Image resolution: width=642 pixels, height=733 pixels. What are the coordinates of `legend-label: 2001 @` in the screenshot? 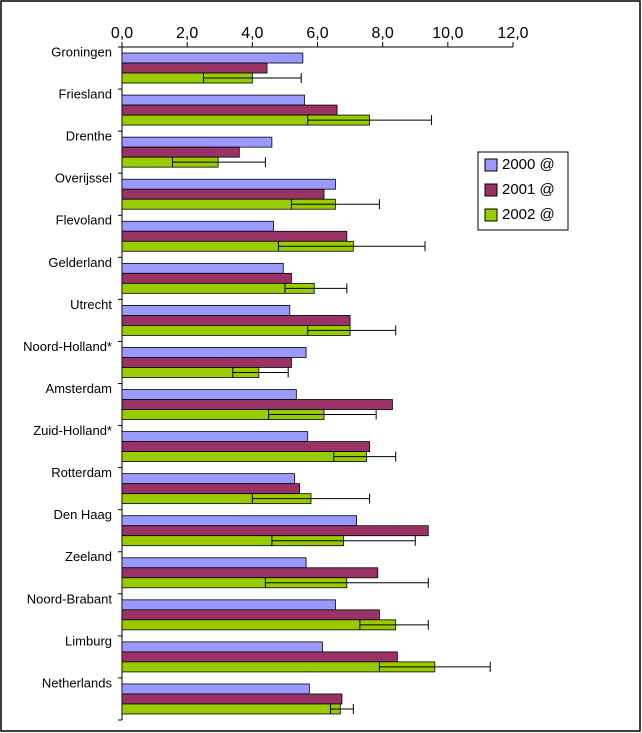 It's located at (528, 189).